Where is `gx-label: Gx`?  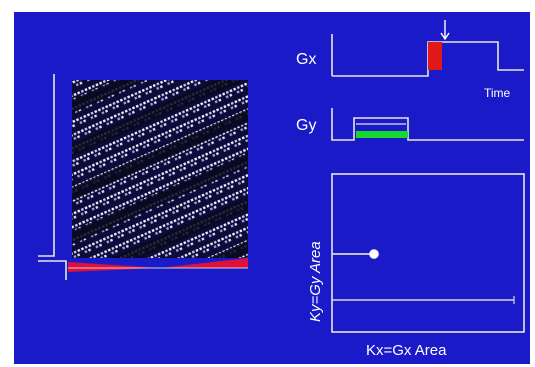
gx-label: Gx is located at coordinates (306, 59).